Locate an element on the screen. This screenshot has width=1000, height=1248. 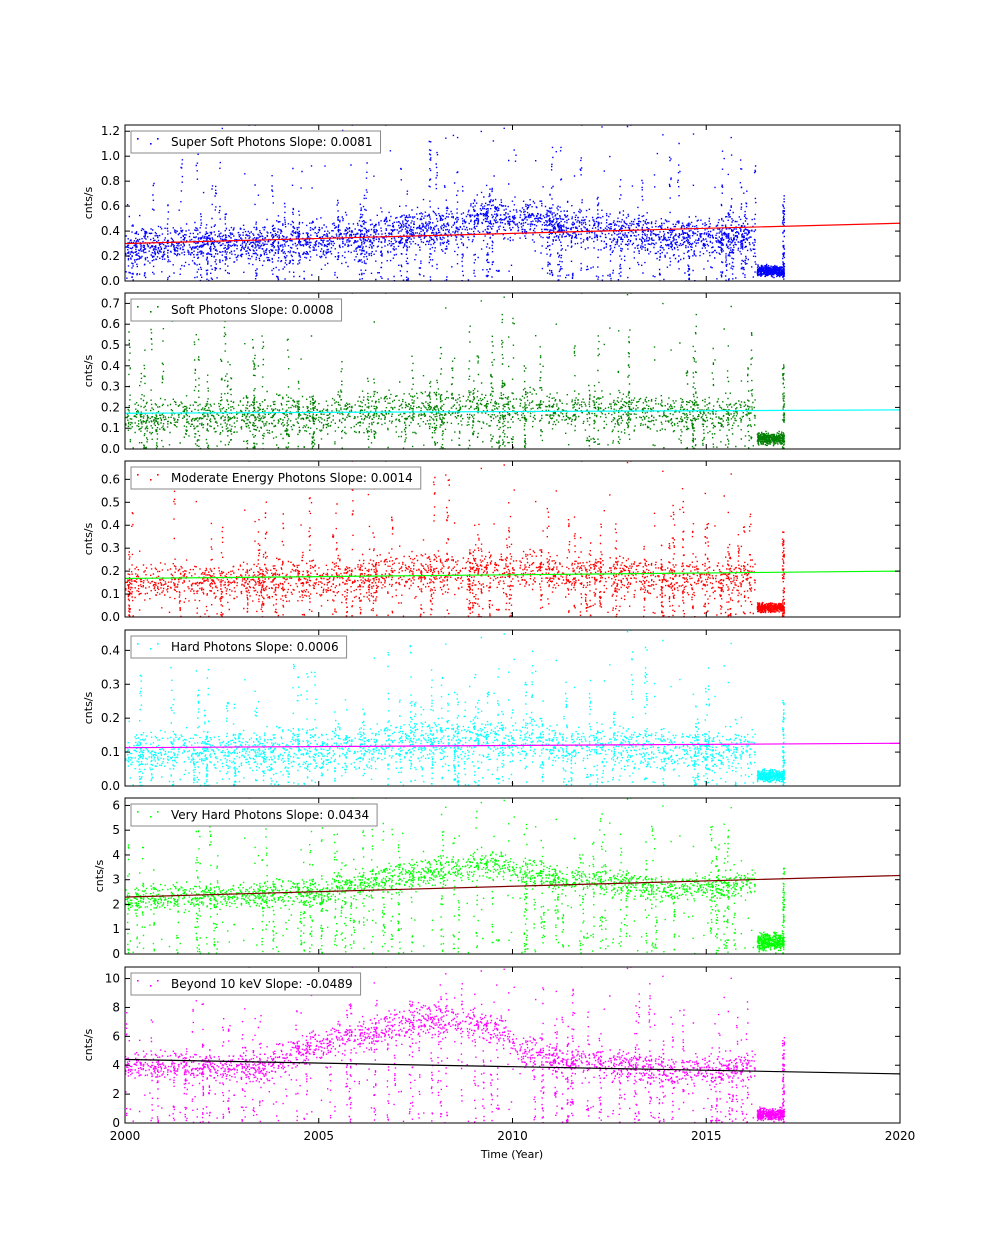
legend: Beyond 10 keV Slope: -0.0489 is located at coordinates (246, 984).